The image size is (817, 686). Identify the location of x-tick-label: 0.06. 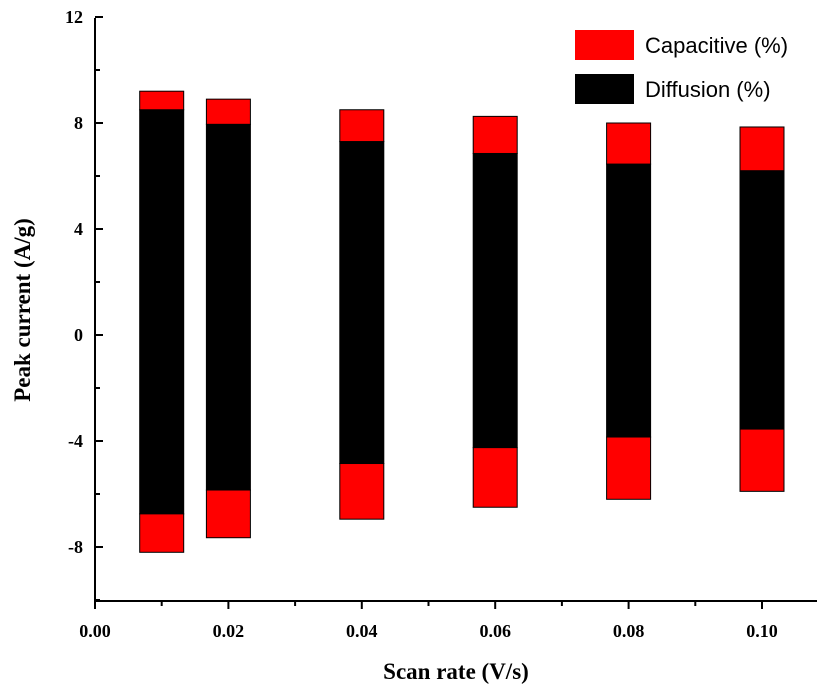
(495, 631).